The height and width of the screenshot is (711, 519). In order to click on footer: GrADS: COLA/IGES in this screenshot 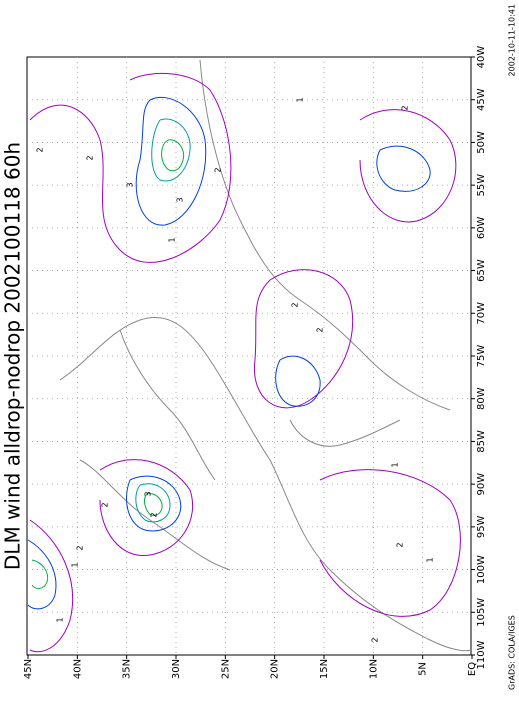, I will do `click(512, 652)`.